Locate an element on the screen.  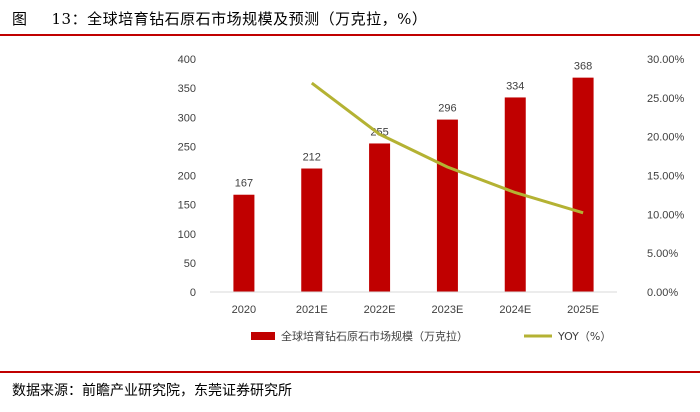
y2-tick-label: 10.00% is located at coordinates (666, 215).